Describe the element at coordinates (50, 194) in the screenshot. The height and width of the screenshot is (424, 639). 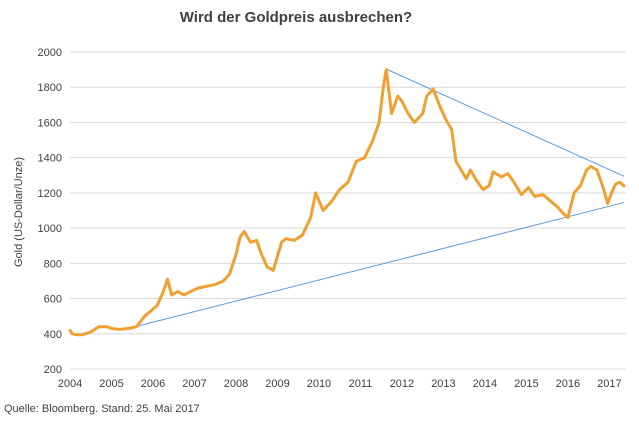
I see `y-tick-label: 1200` at that location.